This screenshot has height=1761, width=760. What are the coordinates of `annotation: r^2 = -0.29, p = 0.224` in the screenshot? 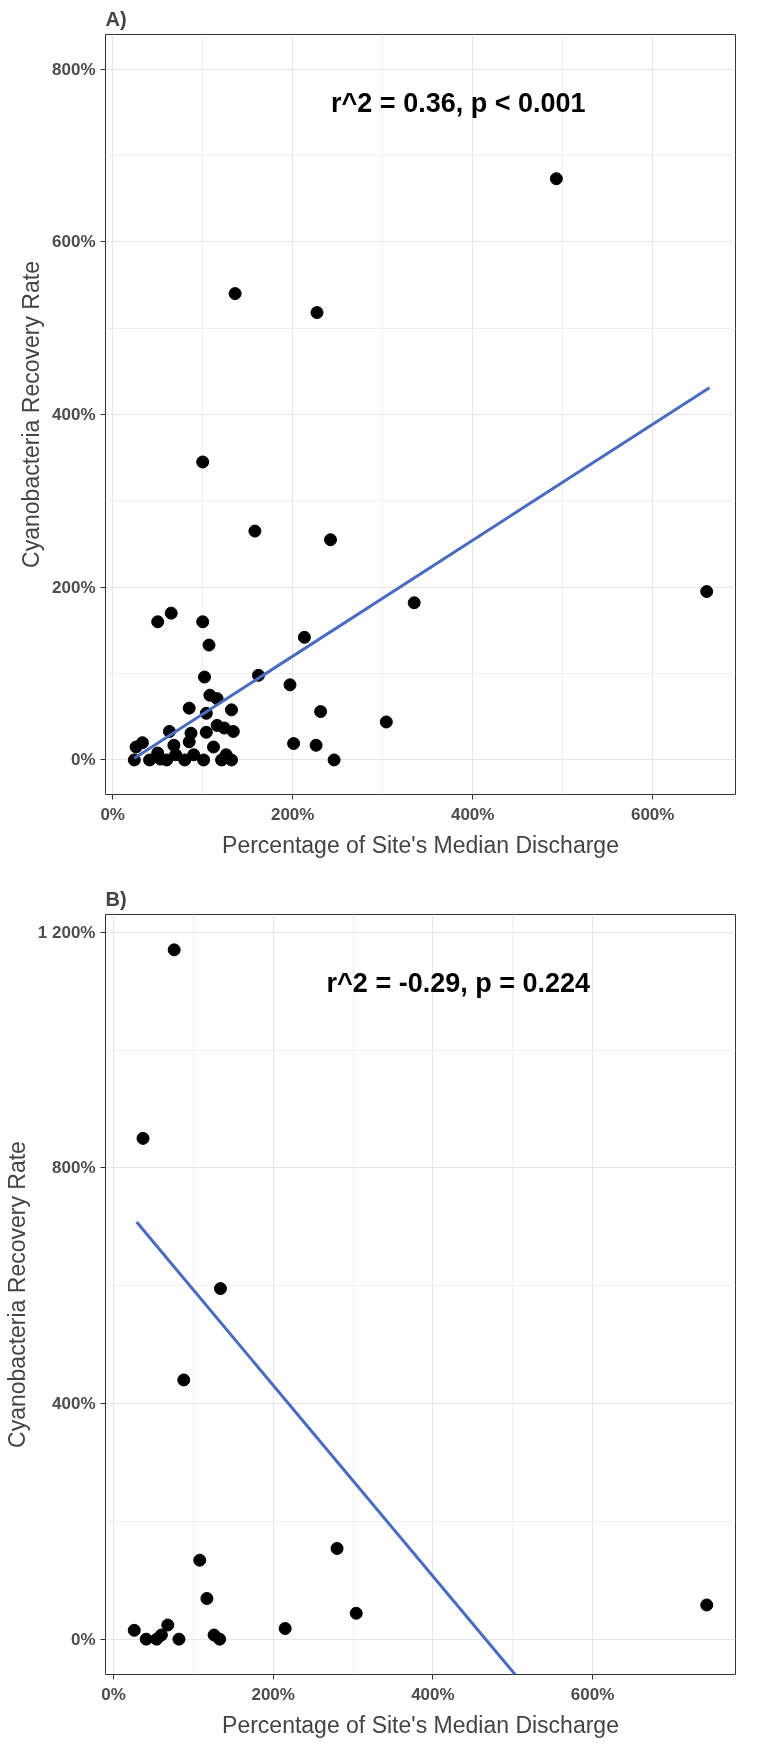 It's located at (458, 982).